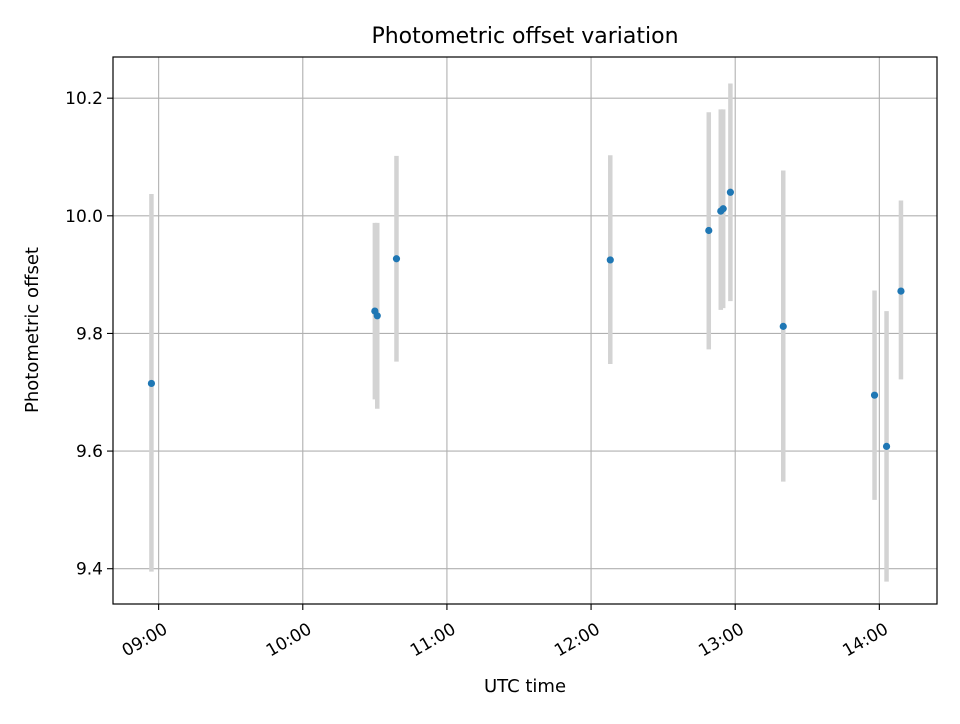 The height and width of the screenshot is (724, 960). What do you see at coordinates (525, 686) in the screenshot?
I see `x-axis-label: UTC time` at bounding box center [525, 686].